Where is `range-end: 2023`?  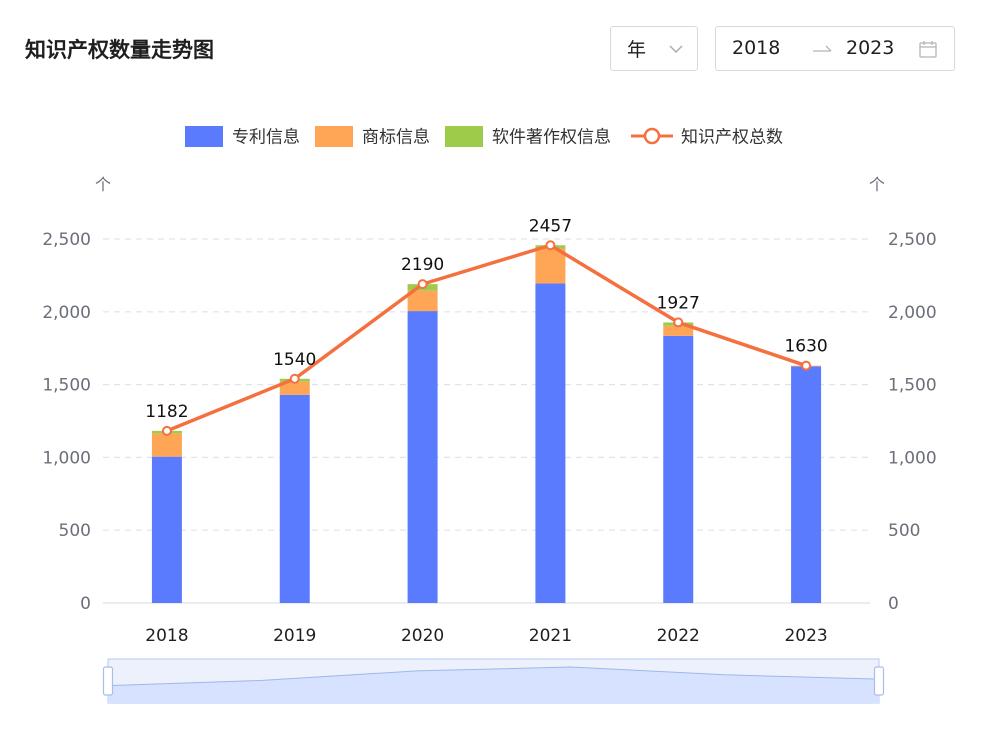
range-end: 2023 is located at coordinates (870, 48).